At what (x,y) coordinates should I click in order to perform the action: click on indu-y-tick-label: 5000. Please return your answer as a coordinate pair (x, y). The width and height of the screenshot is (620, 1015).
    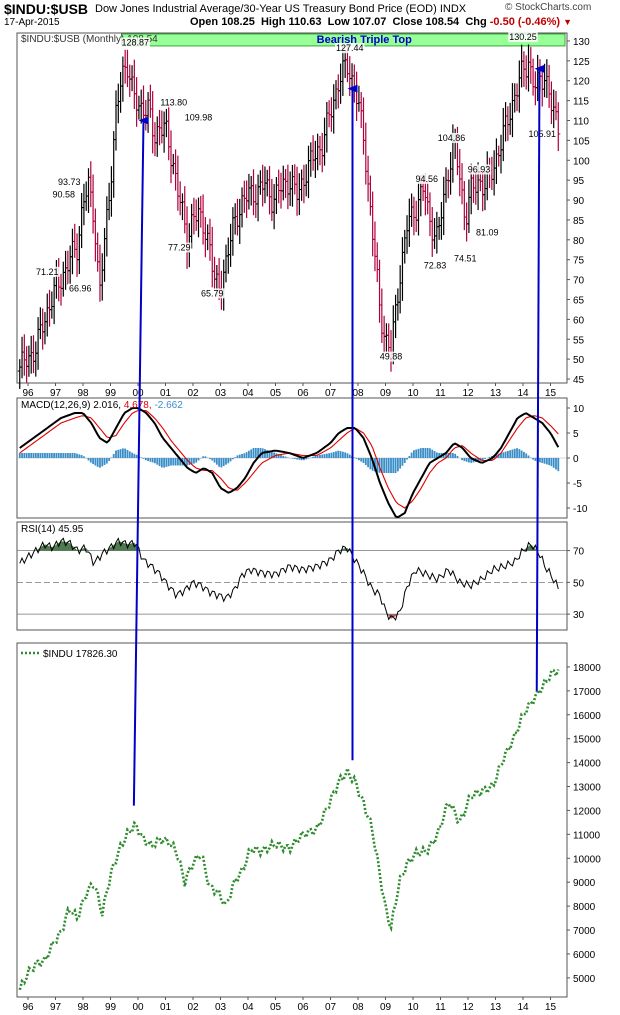
    Looking at the image, I should click on (584, 979).